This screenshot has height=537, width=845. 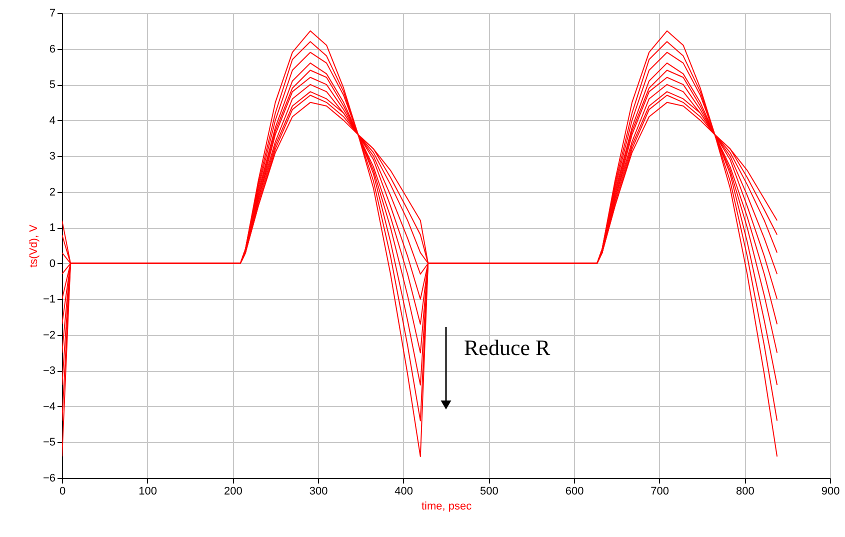 I want to click on y-tick-label: −3, so click(x=49, y=371).